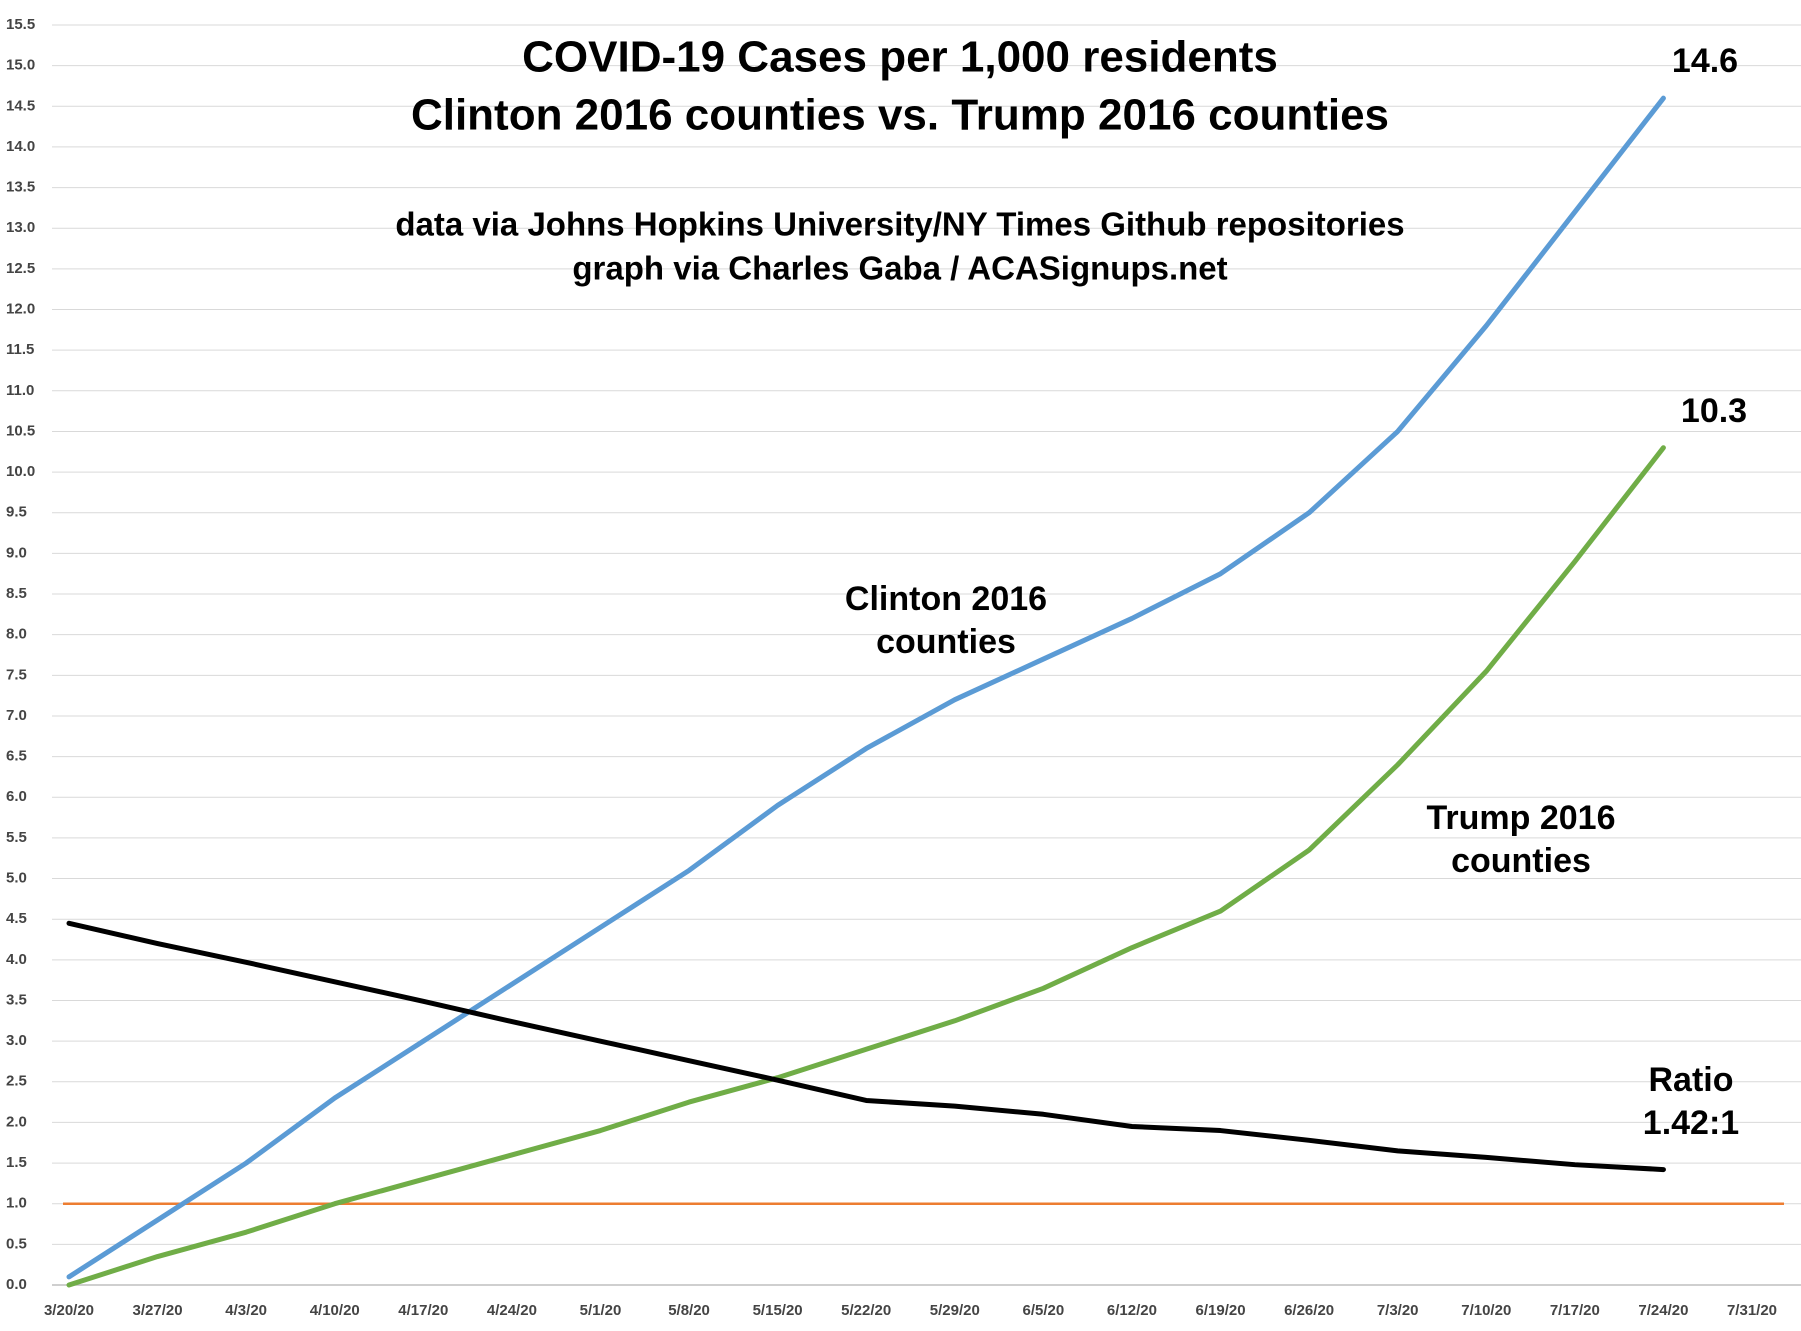  Describe the element at coordinates (955, 1310) in the screenshot. I see `x-tick-label: 5/29/20` at that location.